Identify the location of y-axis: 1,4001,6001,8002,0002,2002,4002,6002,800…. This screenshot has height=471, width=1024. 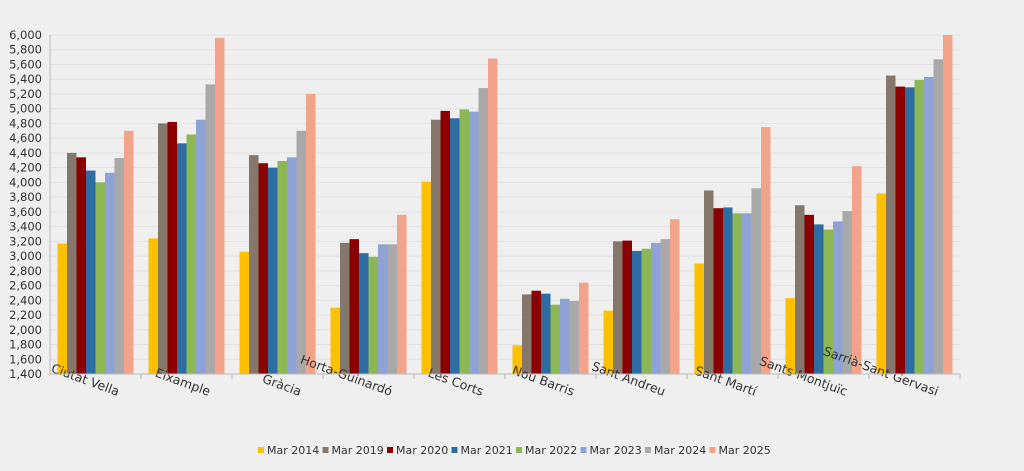
(30, 204).